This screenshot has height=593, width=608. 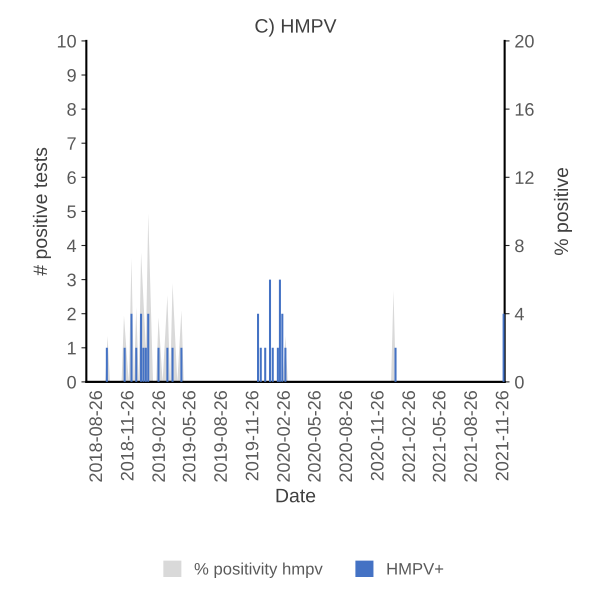 I want to click on x-tick-label: 2019-11-26, so click(x=252, y=435).